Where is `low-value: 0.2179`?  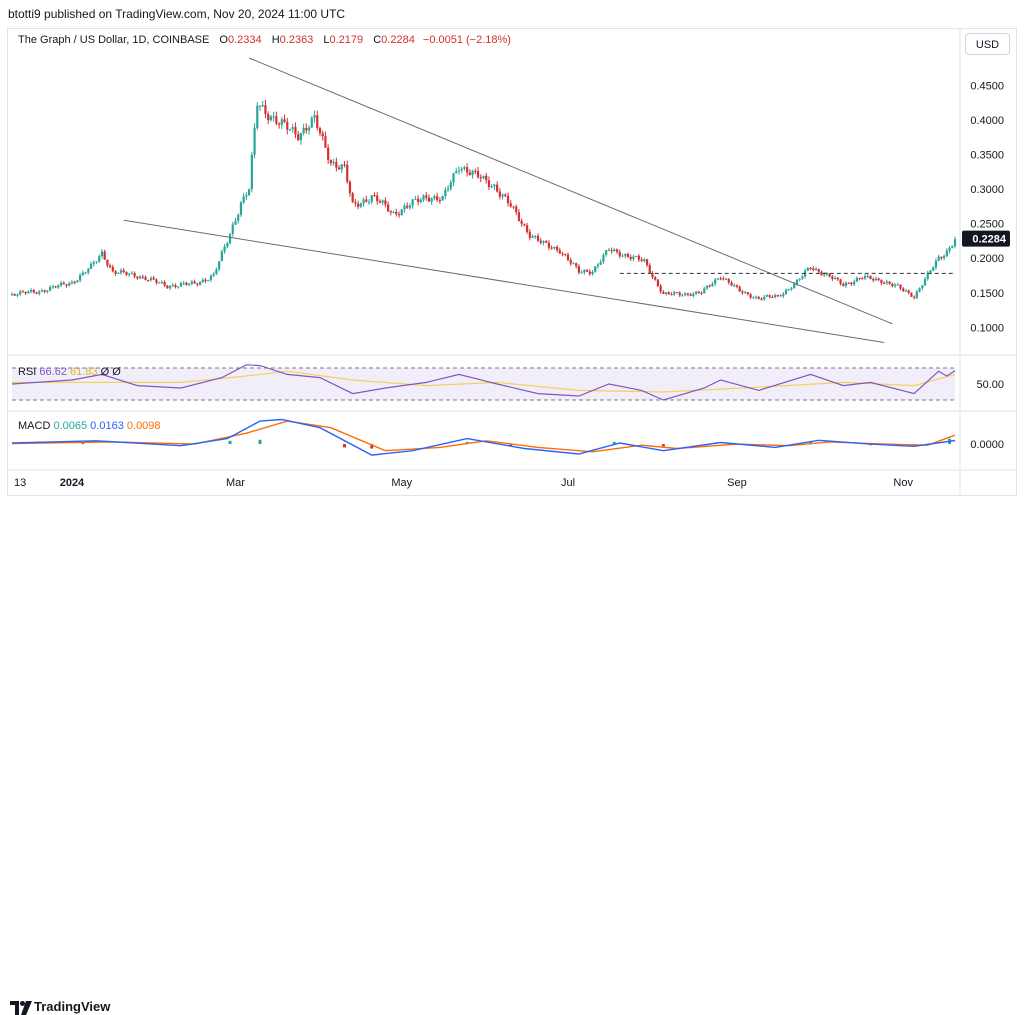
low-value: 0.2179 is located at coordinates (346, 40).